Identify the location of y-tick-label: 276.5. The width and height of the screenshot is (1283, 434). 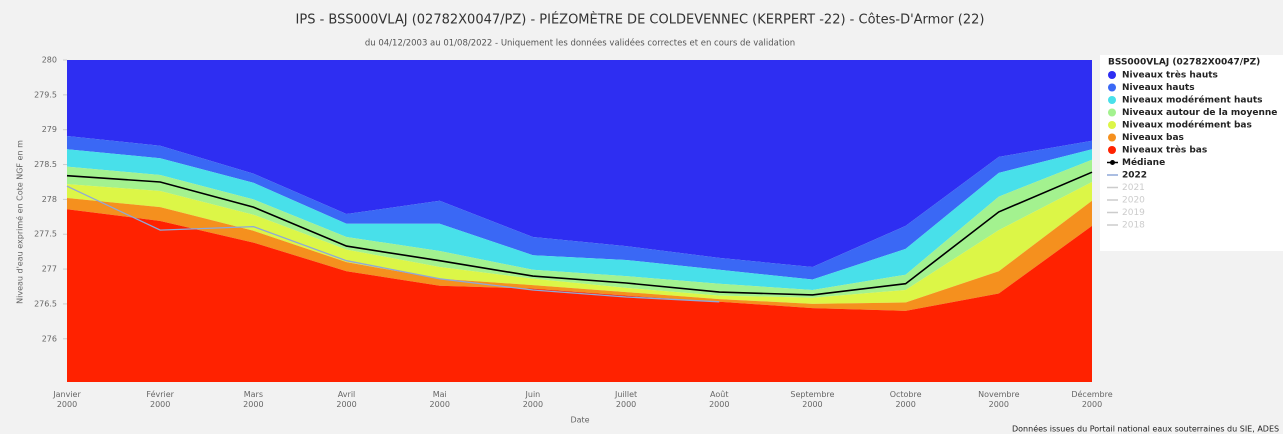
(45, 303).